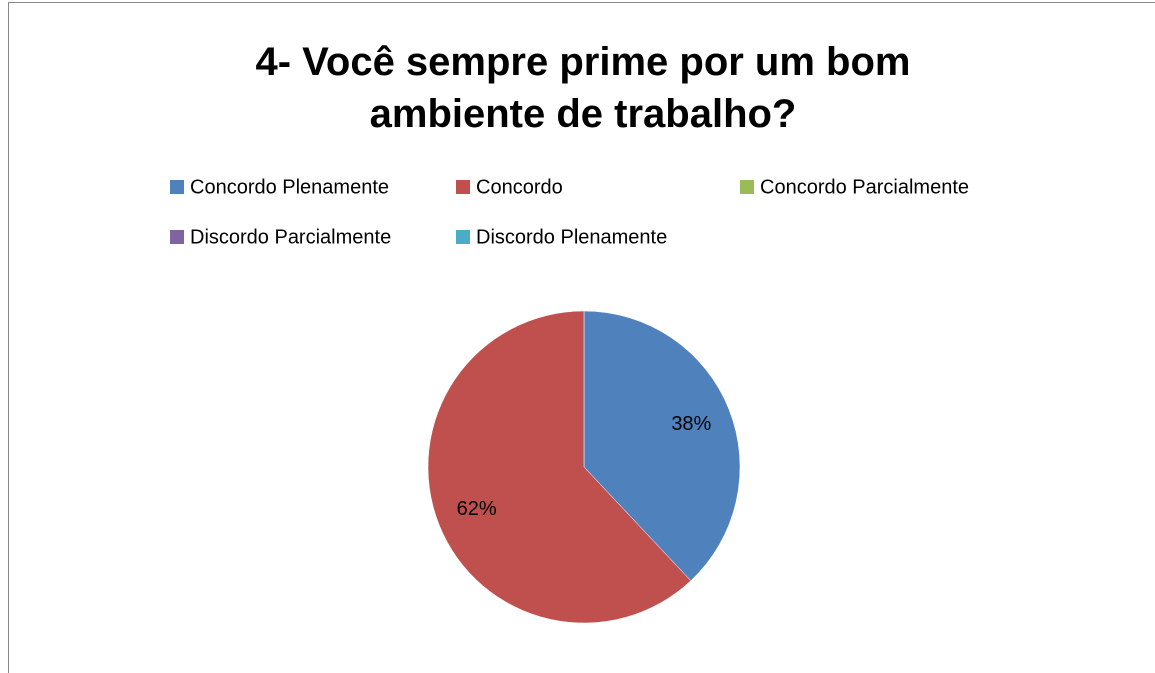 The image size is (1155, 673). Describe the element at coordinates (289, 187) in the screenshot. I see `legend-label: Concordo Plenamente` at that location.